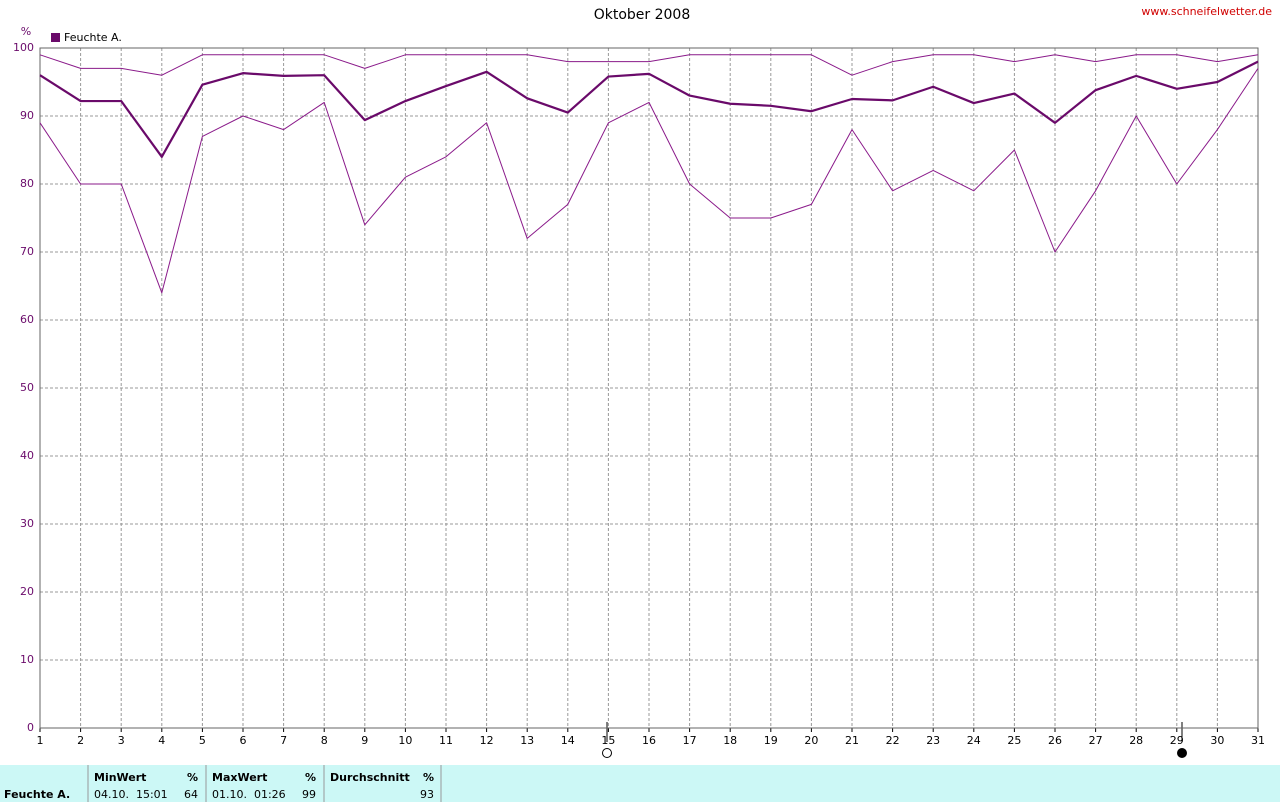  What do you see at coordinates (239, 777) in the screenshot?
I see `table-header: MaxWert` at bounding box center [239, 777].